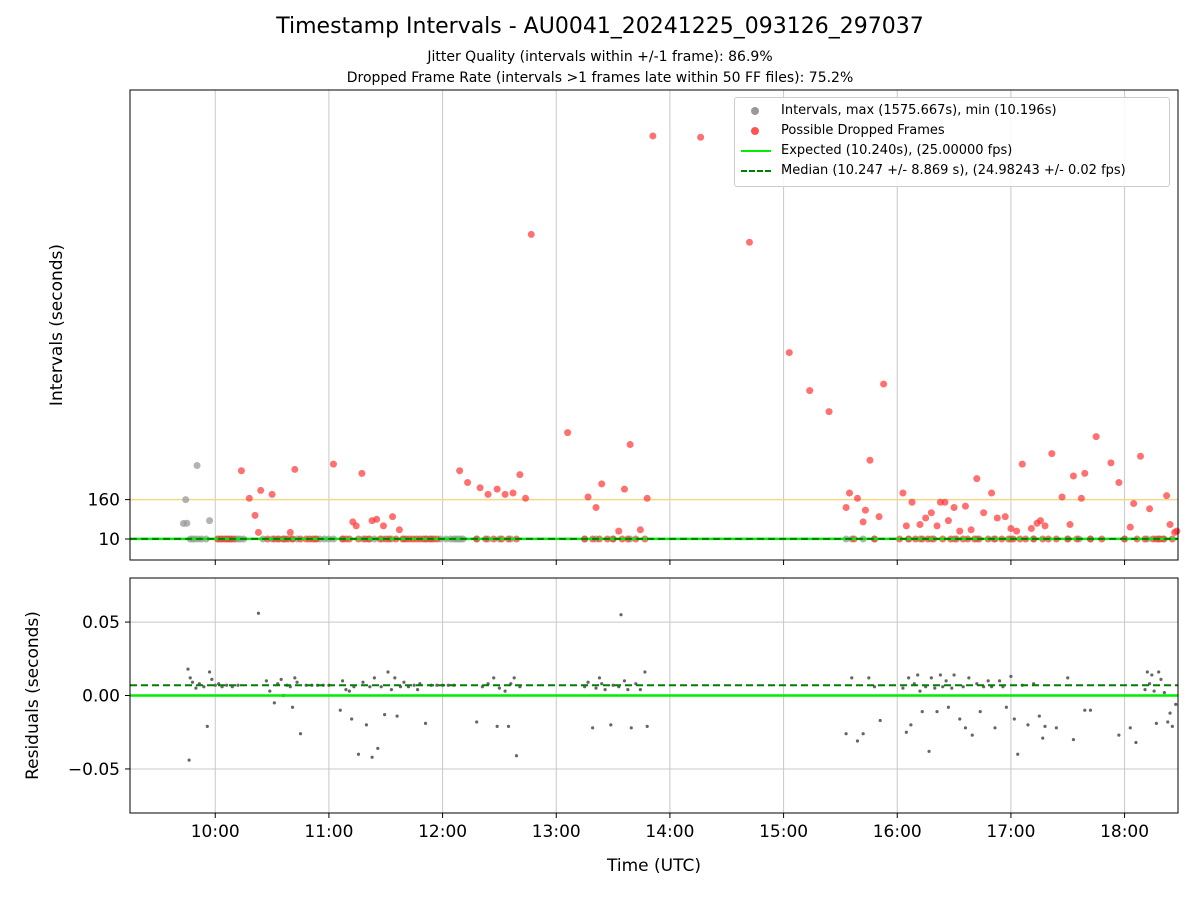 The image size is (1200, 900). I want to click on y-tick-label: 0.05, so click(101, 623).